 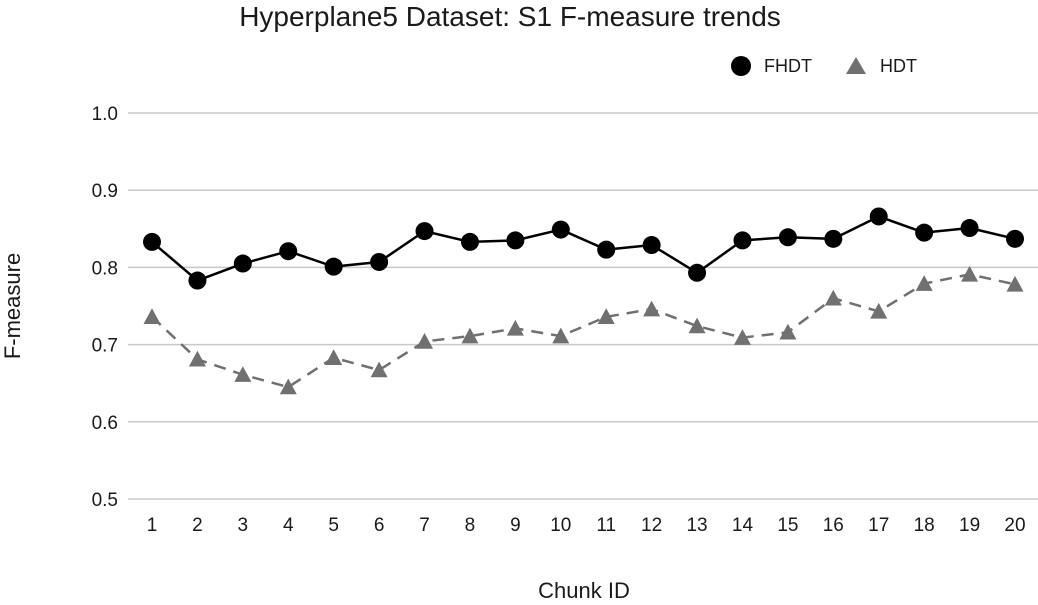 I want to click on x-tick-label: 15, so click(x=787, y=525).